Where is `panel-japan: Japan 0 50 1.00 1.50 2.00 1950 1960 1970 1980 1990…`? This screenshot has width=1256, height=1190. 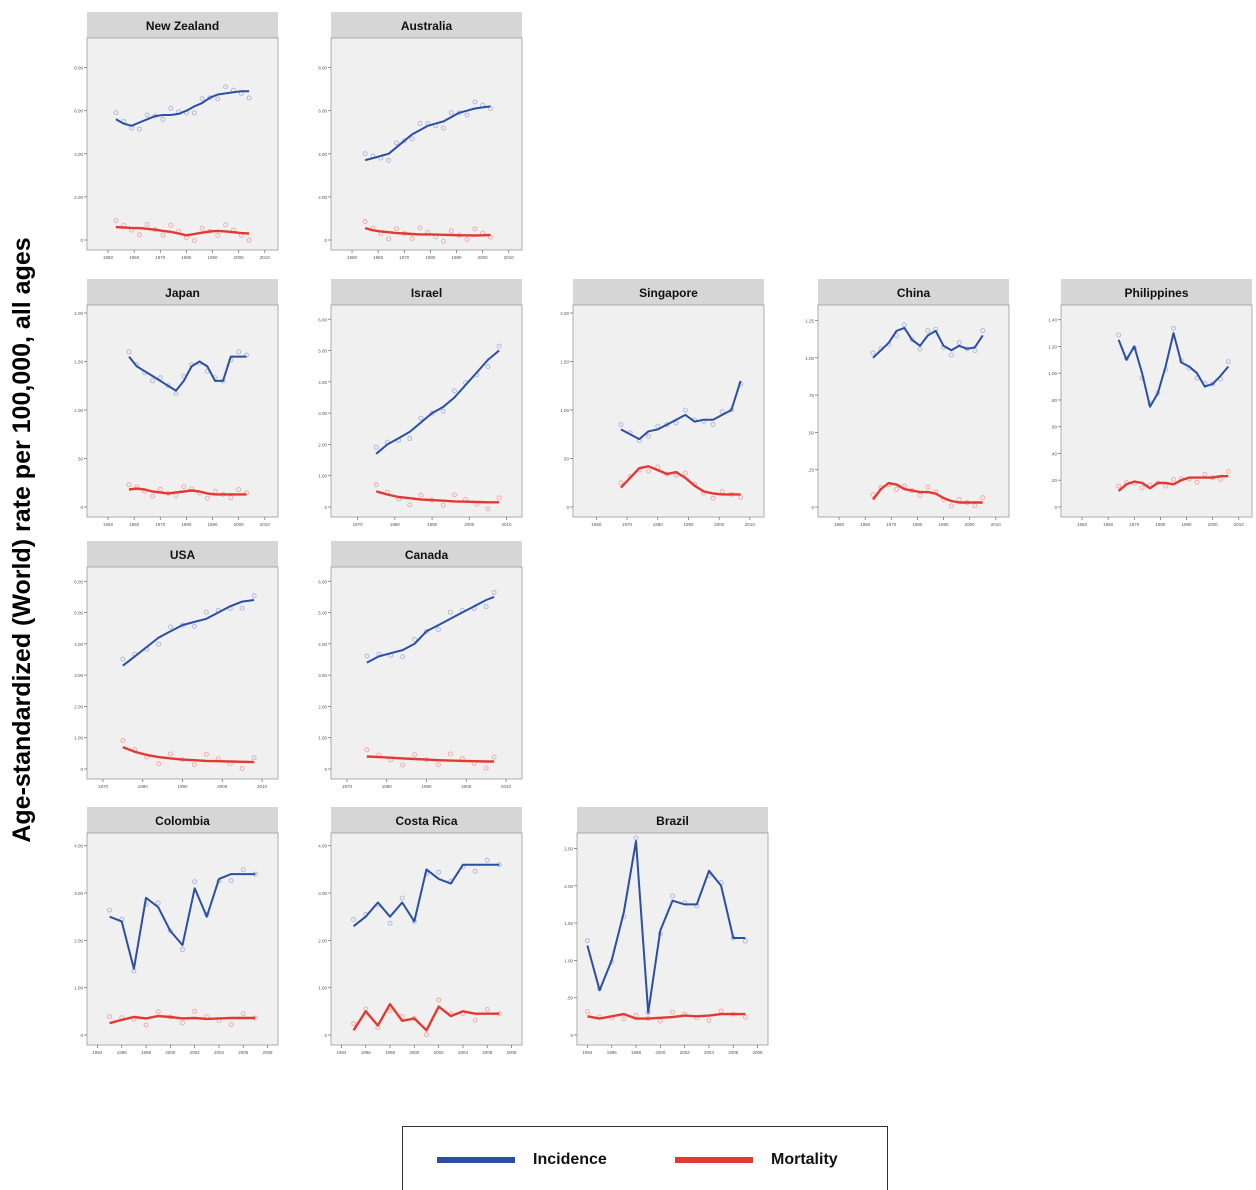 panel-japan: Japan 0 50 1.00 1.50 2.00 1950 1960 1970 1980 1990… is located at coordinates (176, 403).